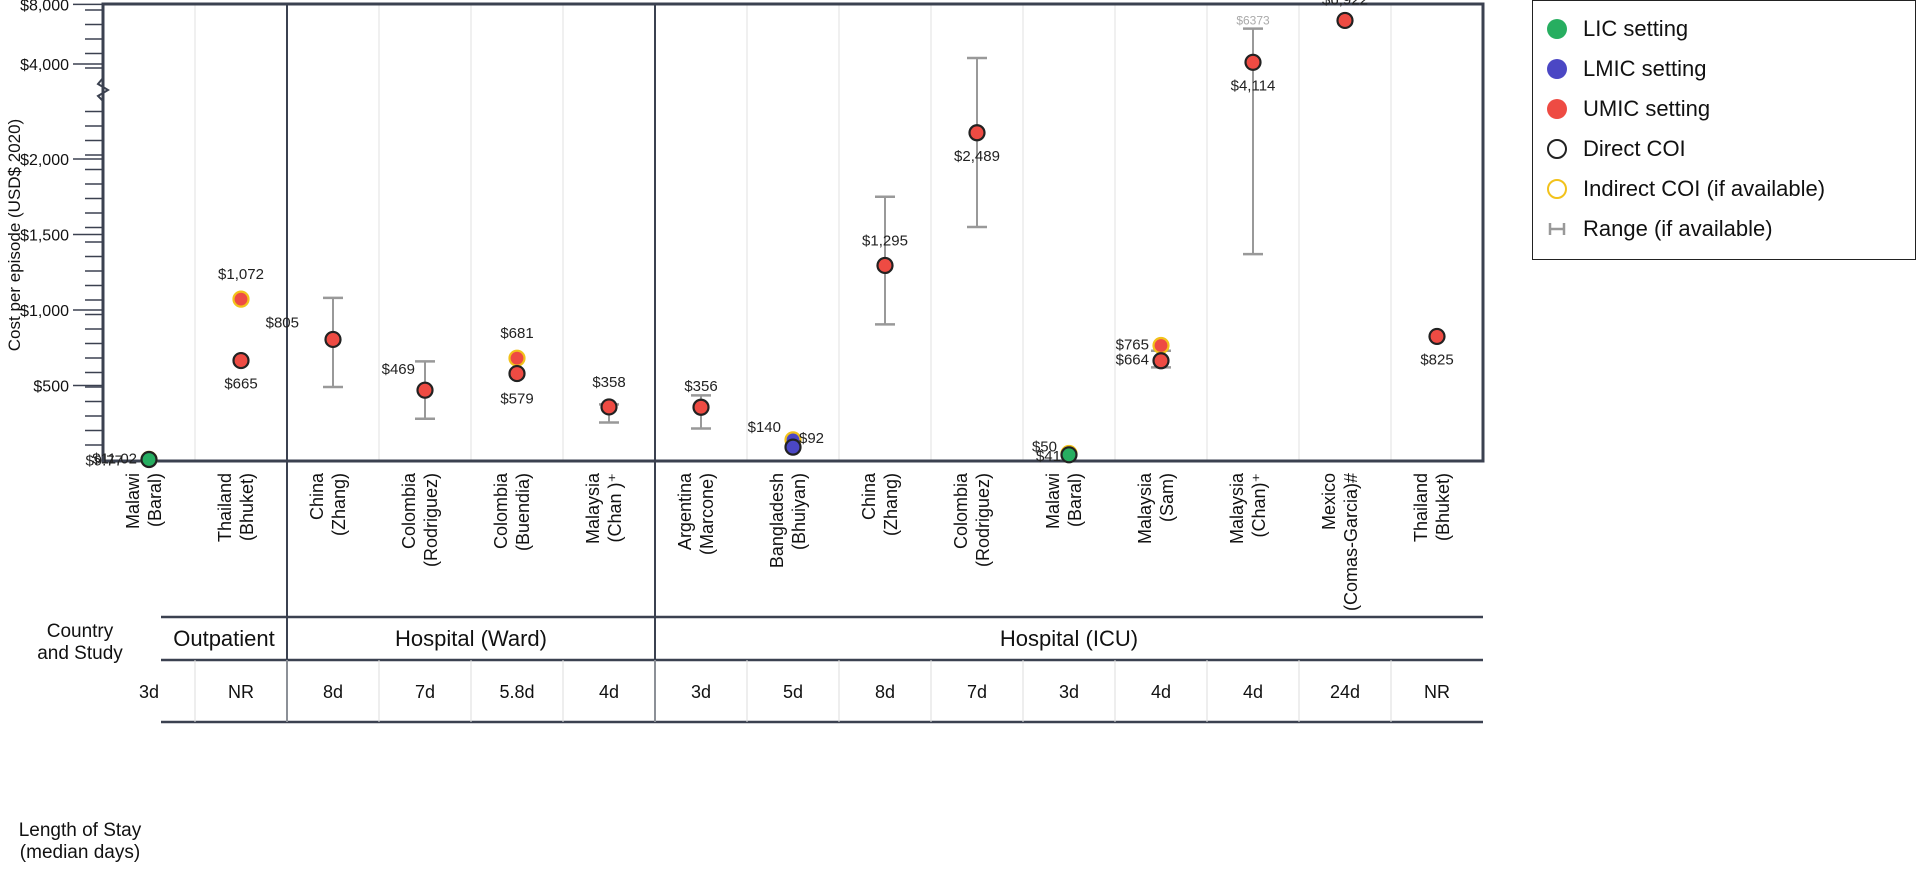  Describe the element at coordinates (1253, 21) in the screenshot. I see `range-label: $6373` at that location.